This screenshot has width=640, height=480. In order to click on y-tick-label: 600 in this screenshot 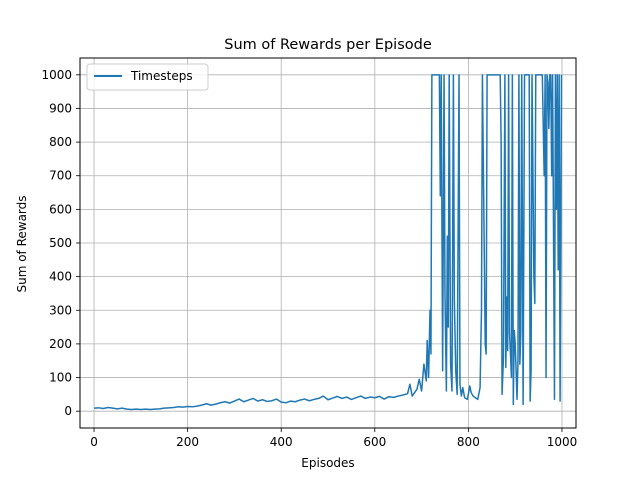, I will do `click(60, 209)`.